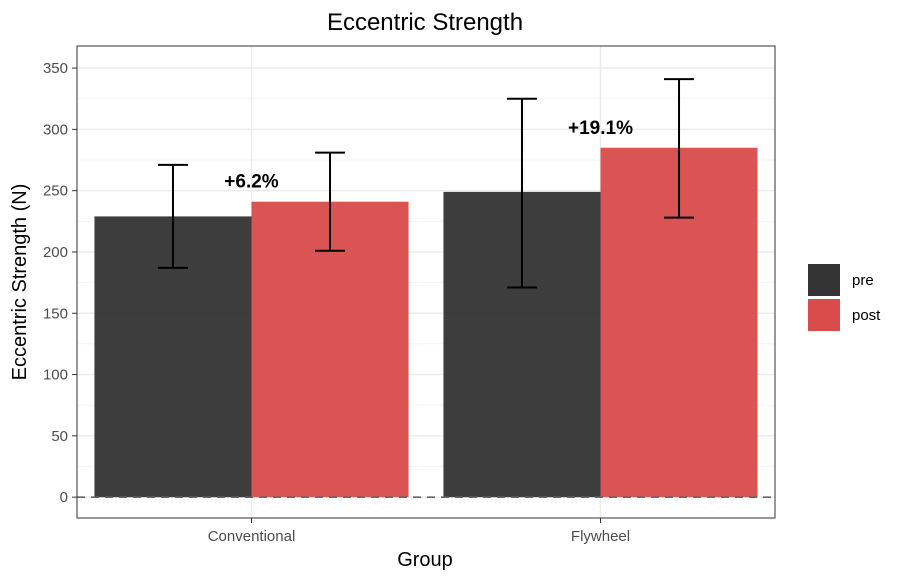 Image resolution: width=907 pixels, height=582 pixels. What do you see at coordinates (55, 68) in the screenshot?
I see `y-tick-label: 350` at bounding box center [55, 68].